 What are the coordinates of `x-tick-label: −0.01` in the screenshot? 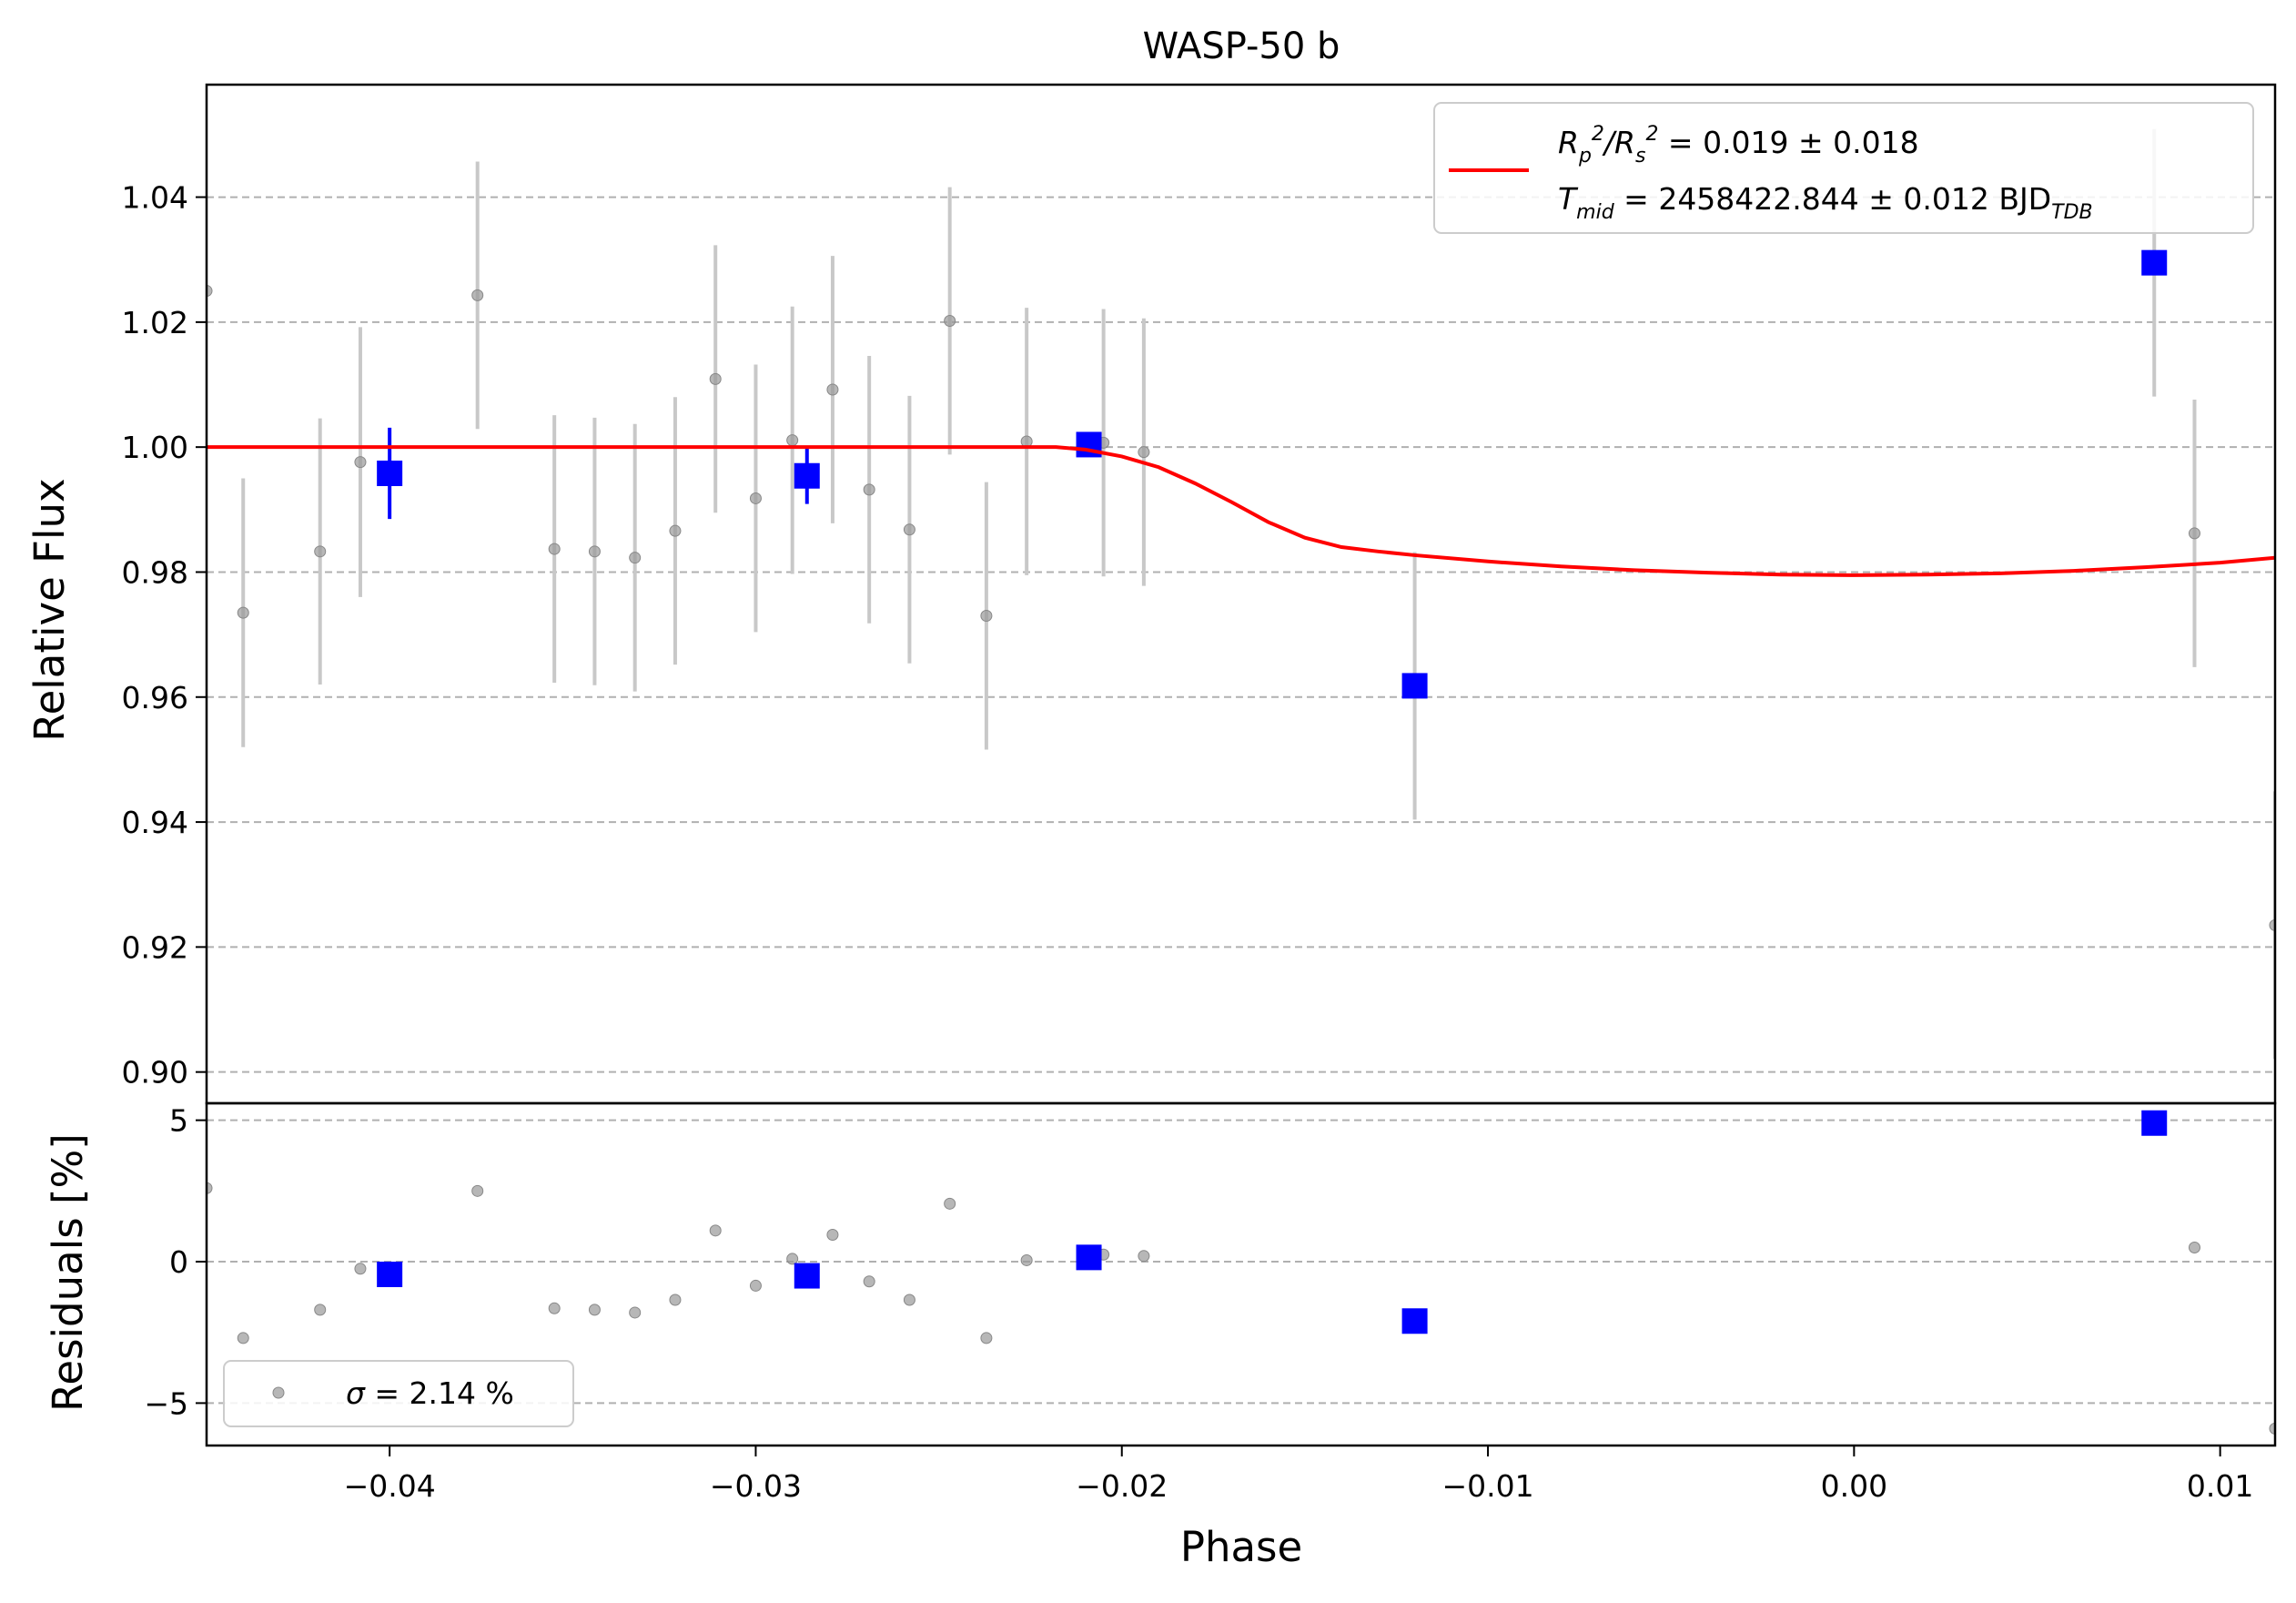 It's located at (1487, 1486).